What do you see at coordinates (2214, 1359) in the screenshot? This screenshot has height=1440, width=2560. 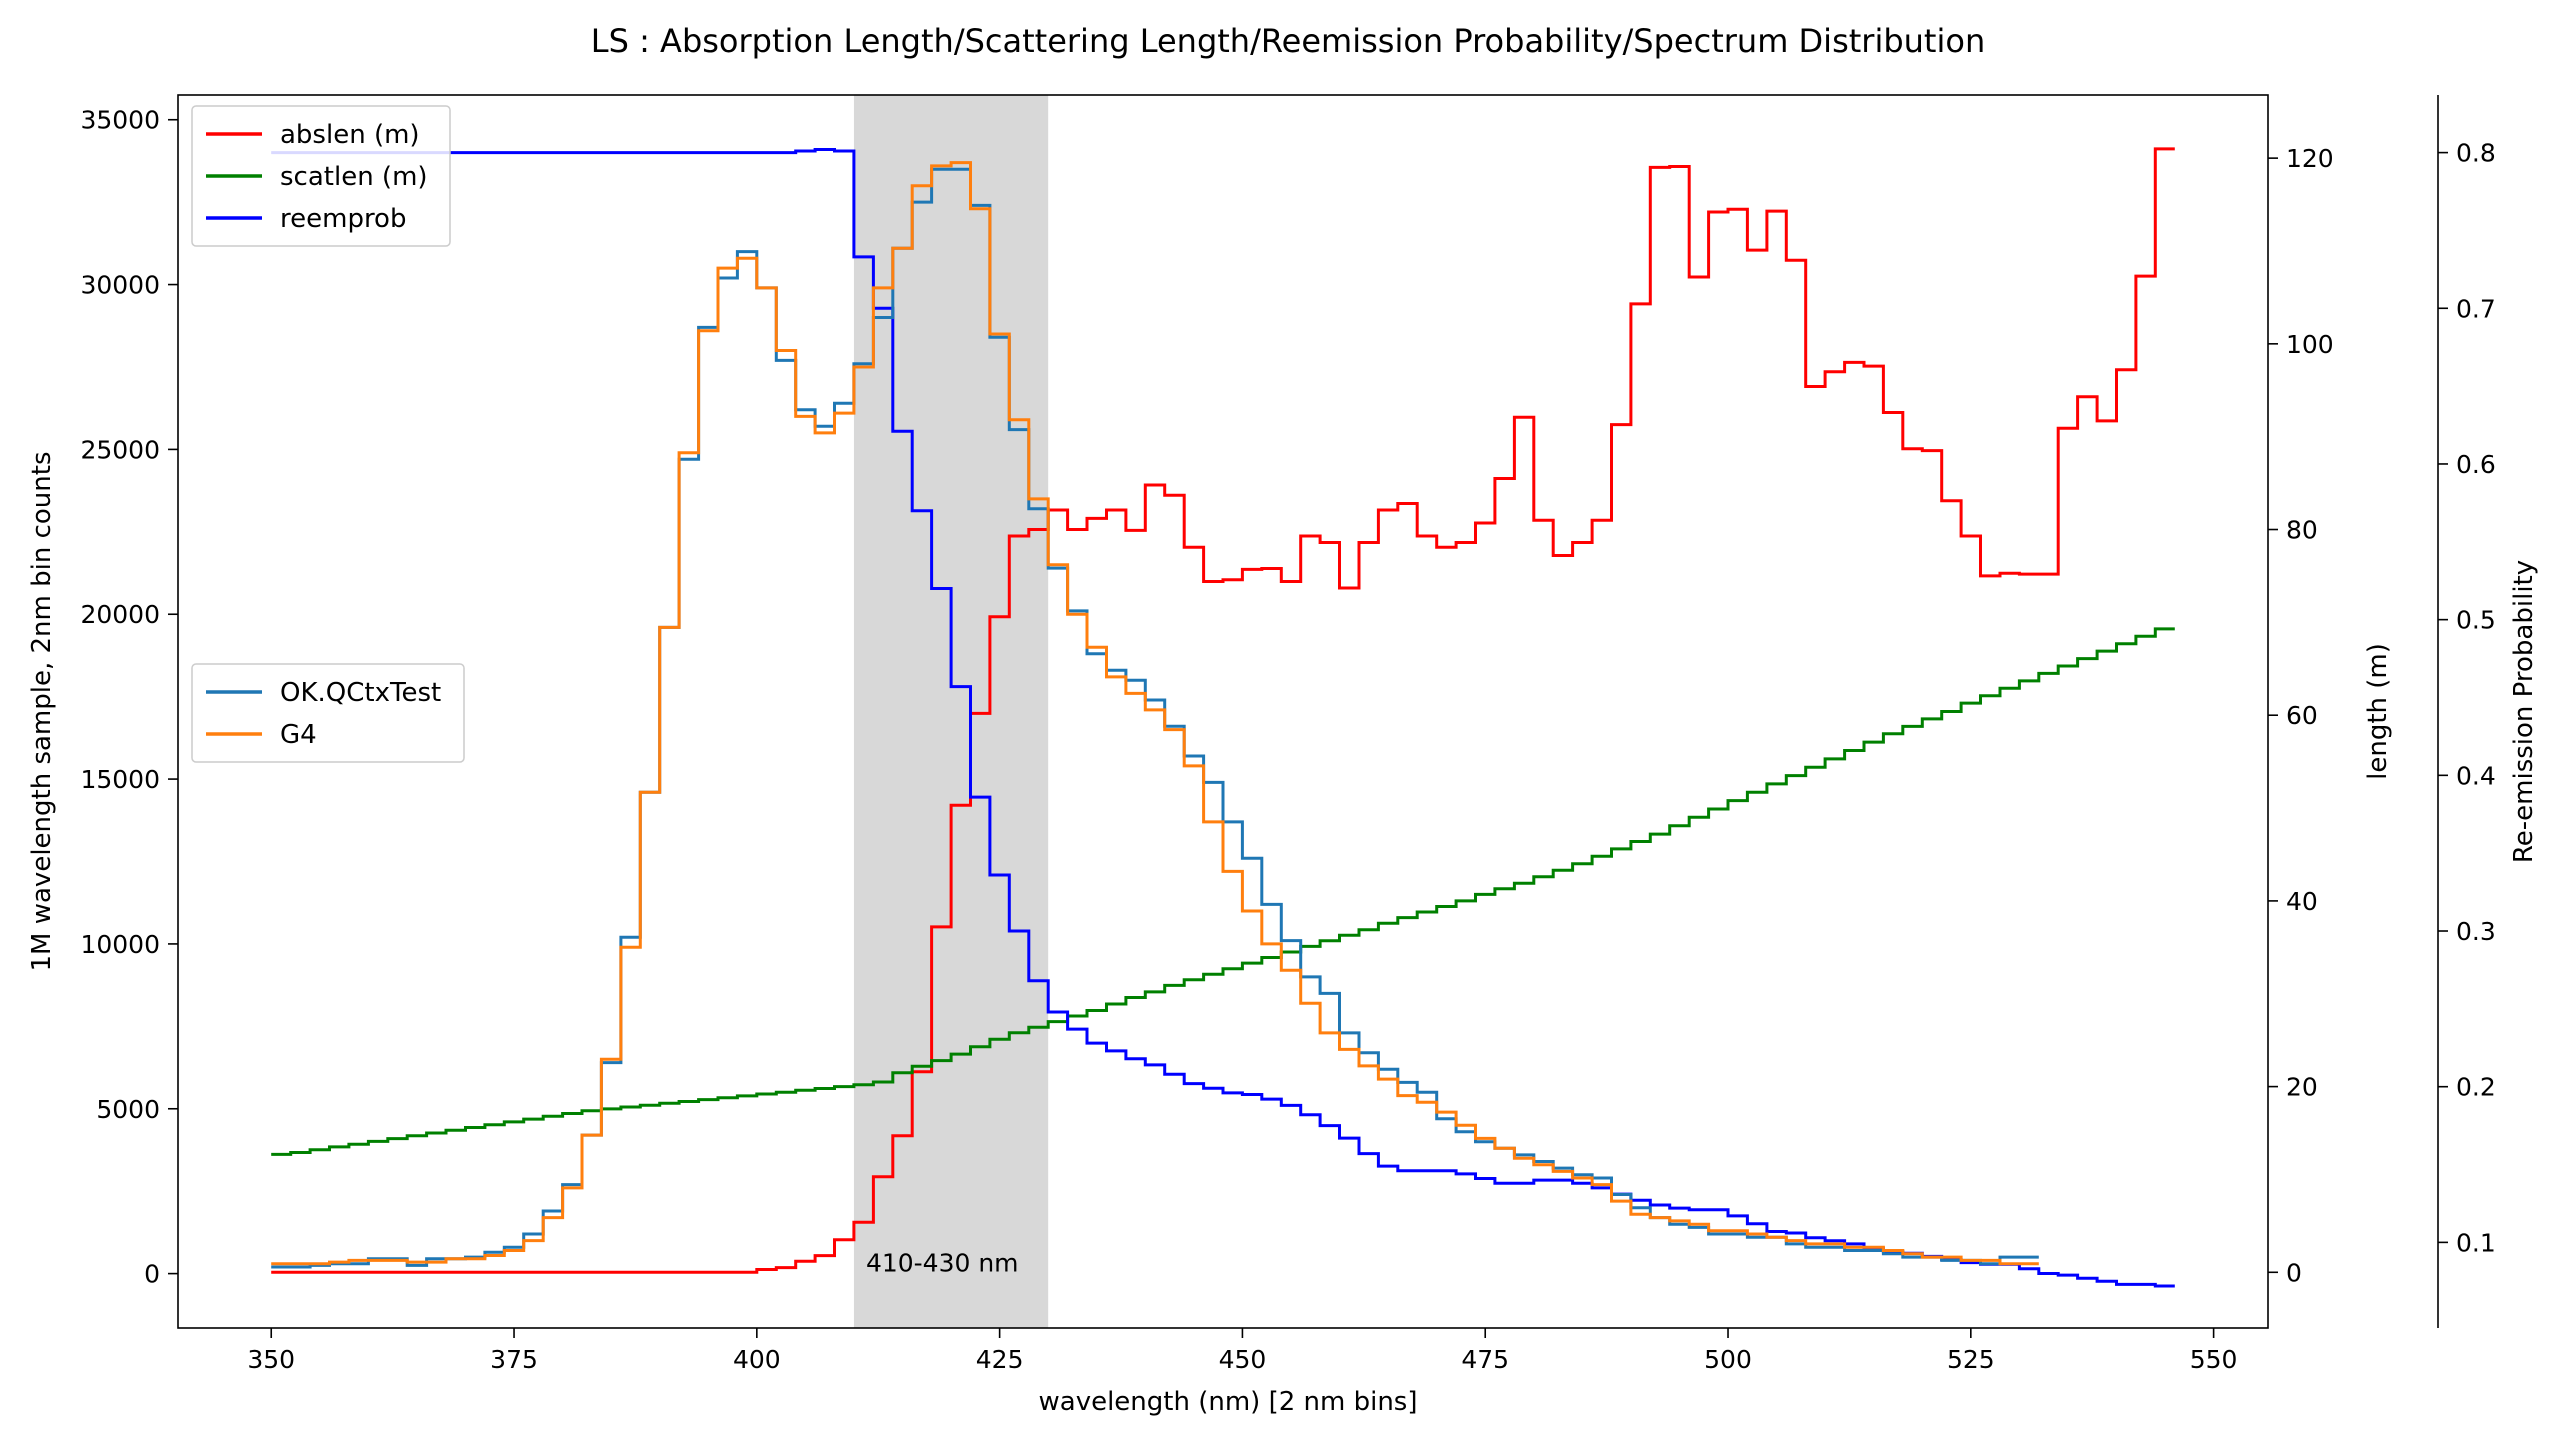 I see `x-tick-label: 550` at bounding box center [2214, 1359].